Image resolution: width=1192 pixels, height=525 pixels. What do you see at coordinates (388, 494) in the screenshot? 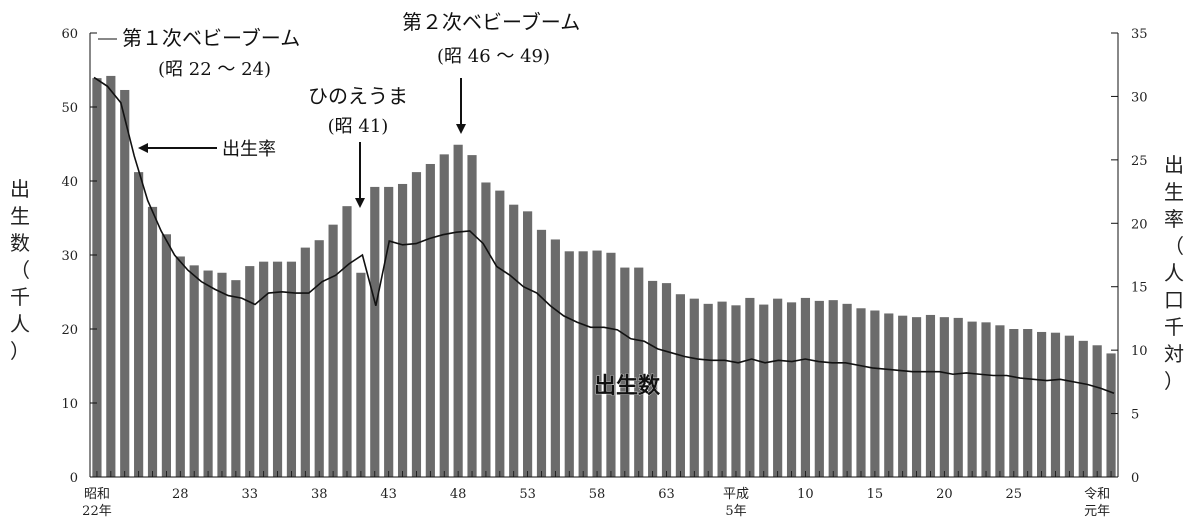
I see `x-tick-label: 43` at bounding box center [388, 494].